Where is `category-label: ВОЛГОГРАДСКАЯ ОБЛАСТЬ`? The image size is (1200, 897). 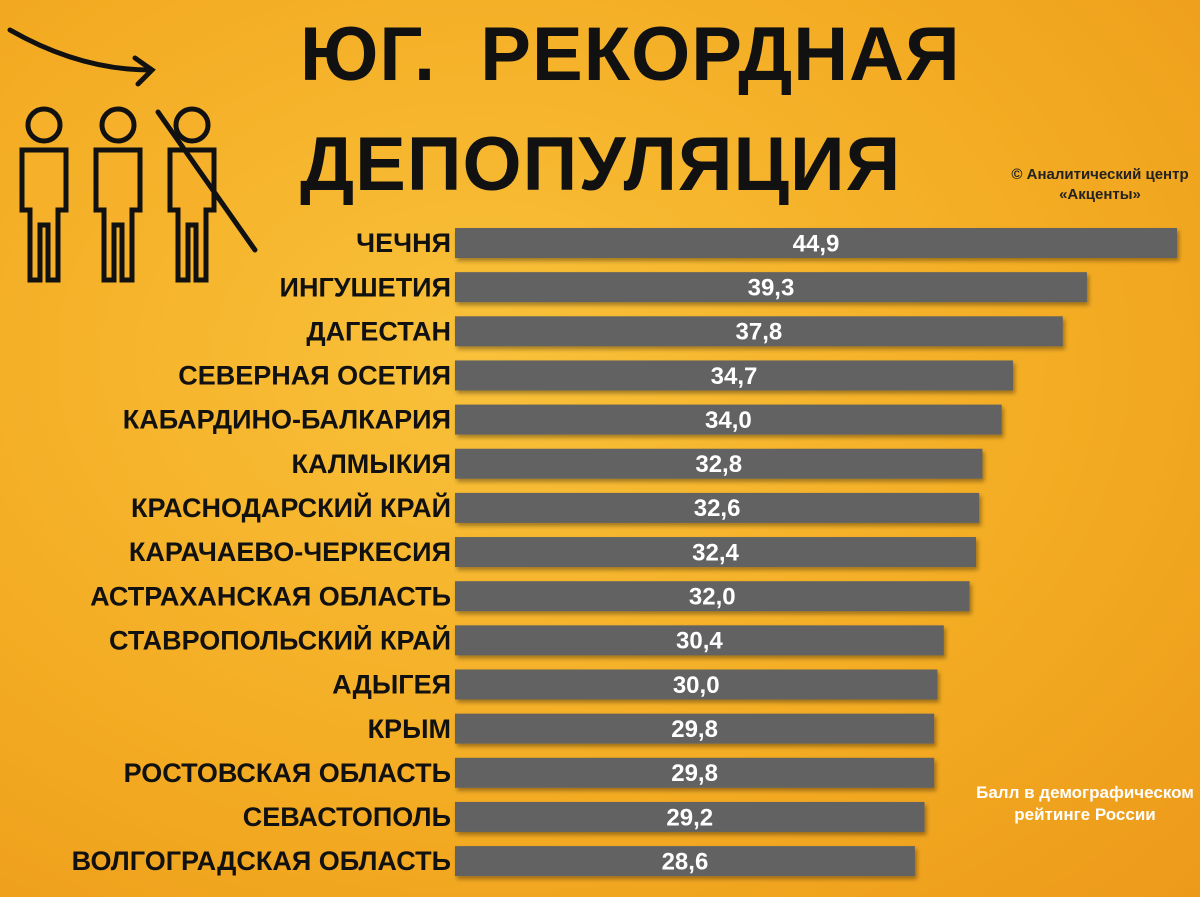 category-label: ВОЛГОГРАДСКАЯ ОБЛАСТЬ is located at coordinates (261, 861).